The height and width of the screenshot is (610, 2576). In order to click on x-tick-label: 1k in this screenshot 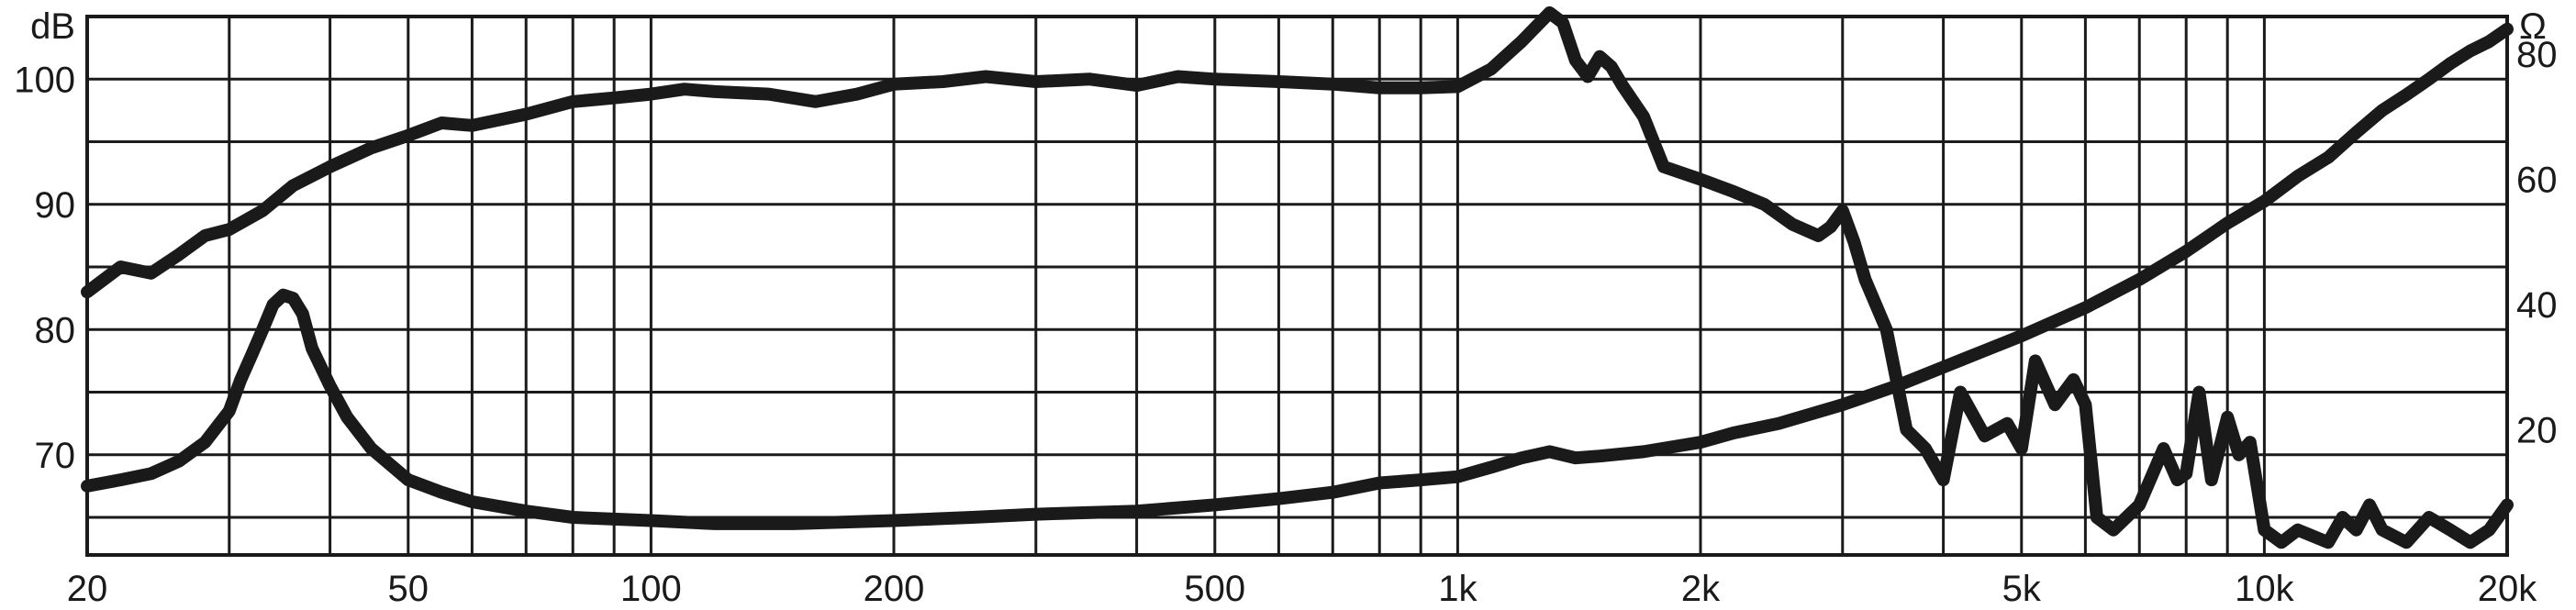, I will do `click(1458, 589)`.